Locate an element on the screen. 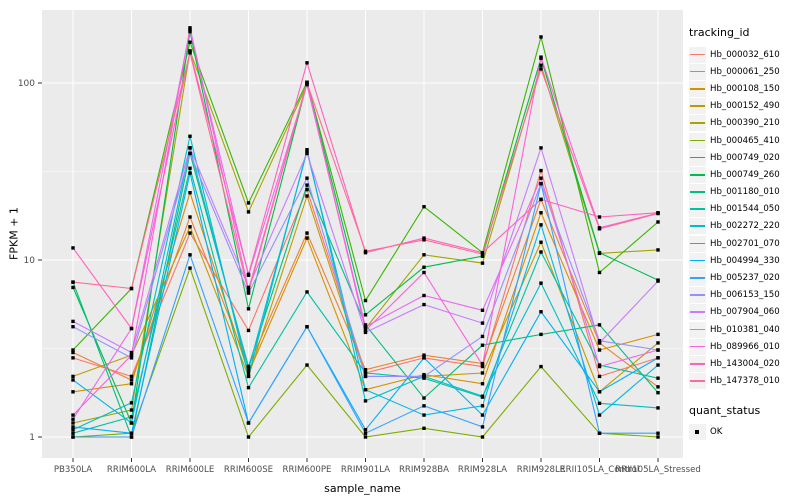 Image resolution: width=800 pixels, height=500 pixels. legend-item-Hb_000032_610: Hb_000032_610 is located at coordinates (744, 54).